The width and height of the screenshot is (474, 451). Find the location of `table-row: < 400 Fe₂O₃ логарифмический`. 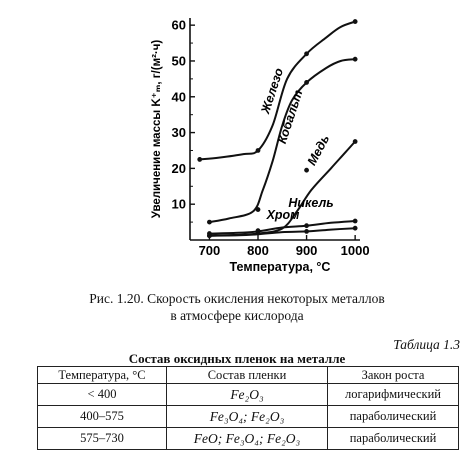

table-row: < 400 Fe₂O₃ логарифмический is located at coordinates (248, 394).